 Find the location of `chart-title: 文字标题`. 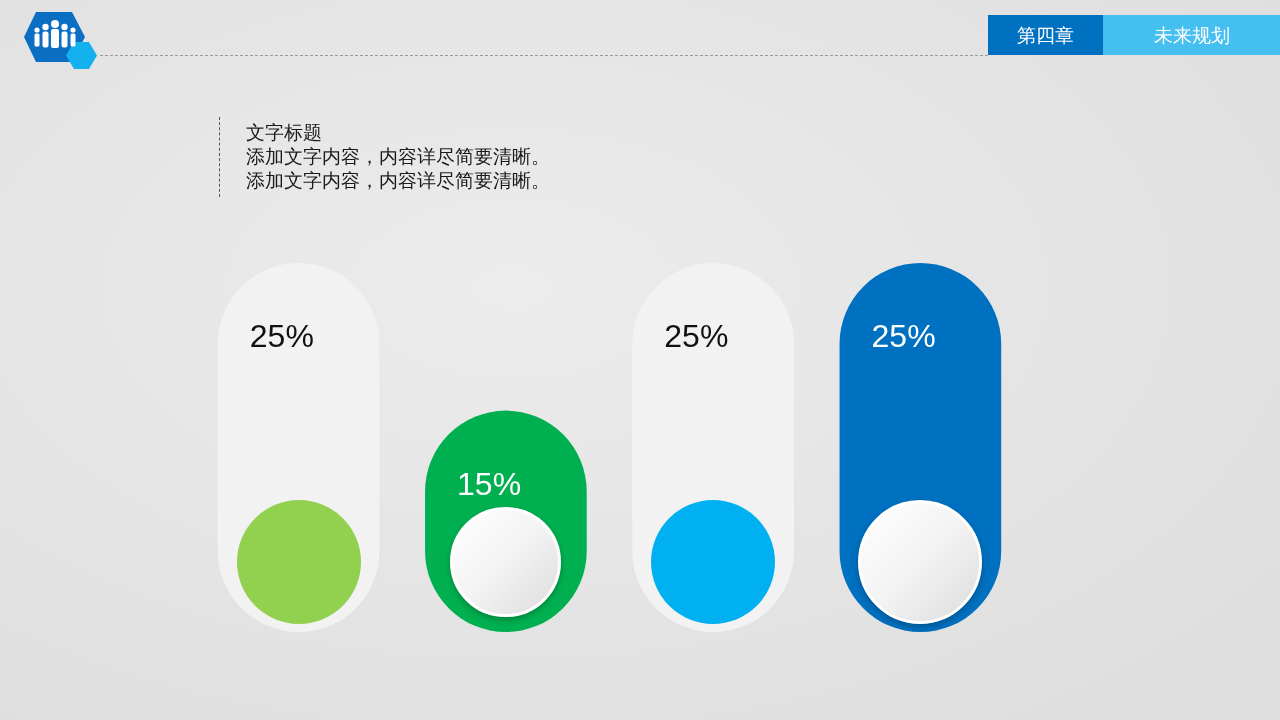

chart-title: 文字标题 is located at coordinates (284, 132).